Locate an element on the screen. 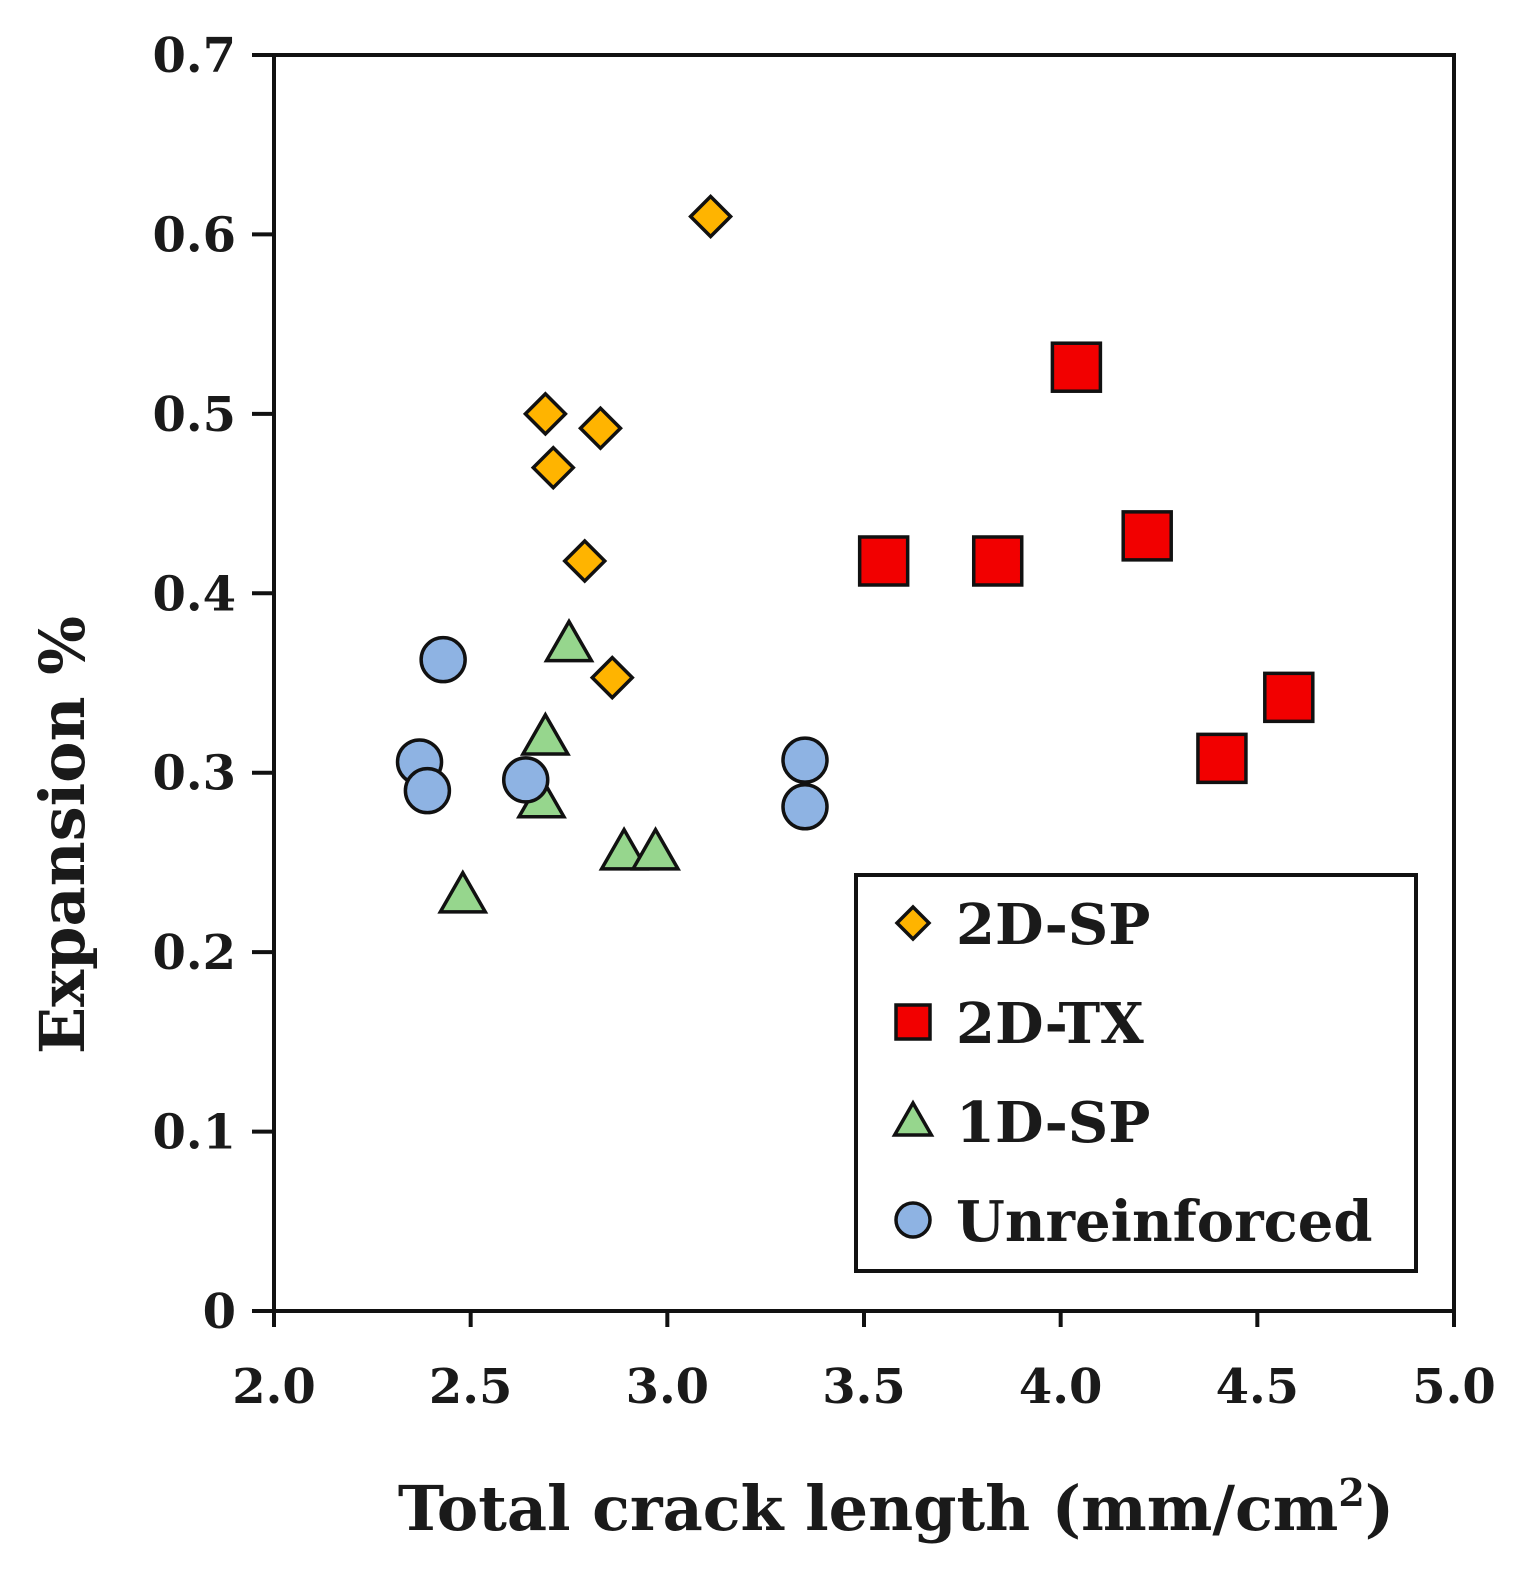  legend-label: Unreinforced is located at coordinates (1164, 1222).